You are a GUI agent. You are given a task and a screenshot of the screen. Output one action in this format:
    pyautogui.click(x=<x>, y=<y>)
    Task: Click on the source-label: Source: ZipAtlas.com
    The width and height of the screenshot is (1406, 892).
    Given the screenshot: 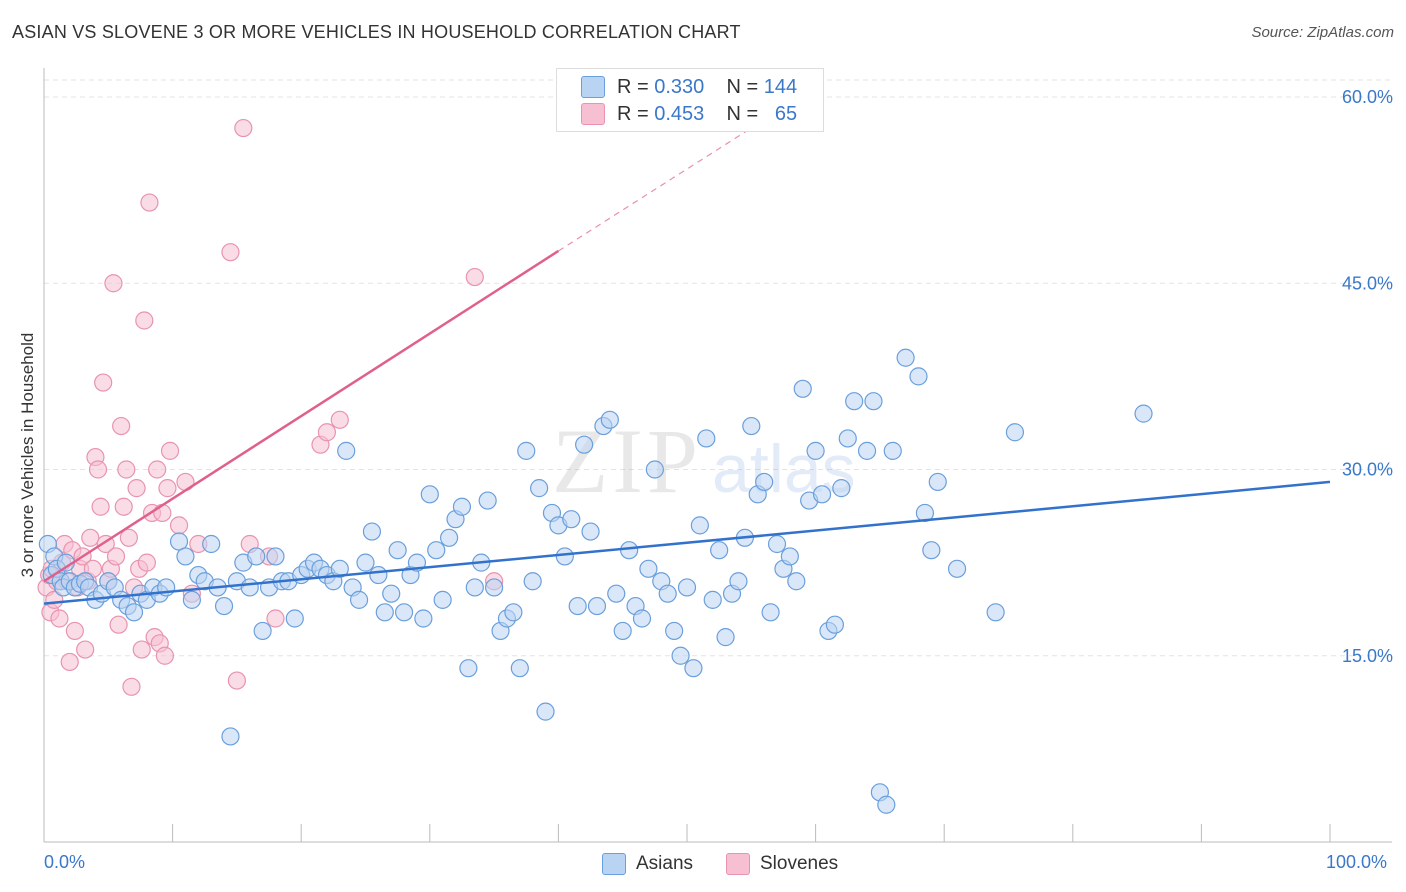 What is the action you would take?
    pyautogui.click(x=1322, y=32)
    